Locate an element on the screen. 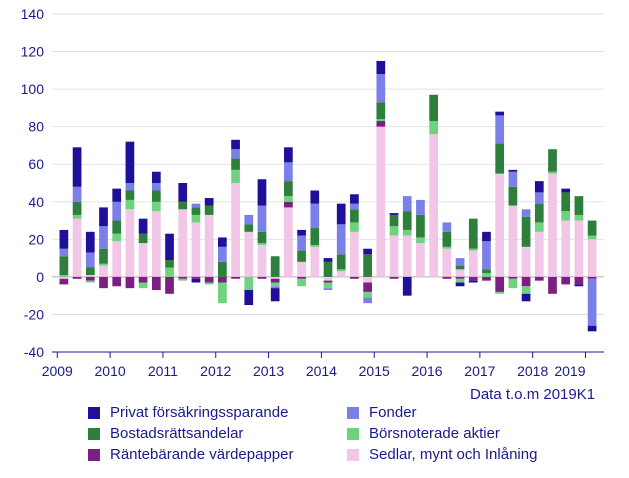  y-tick-label: 40 is located at coordinates (36, 202).